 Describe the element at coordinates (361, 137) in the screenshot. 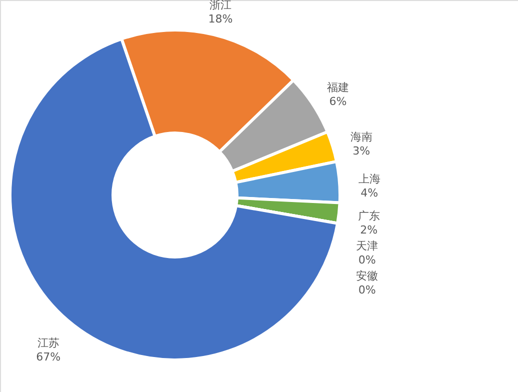

I see `slice-label: 海南` at that location.